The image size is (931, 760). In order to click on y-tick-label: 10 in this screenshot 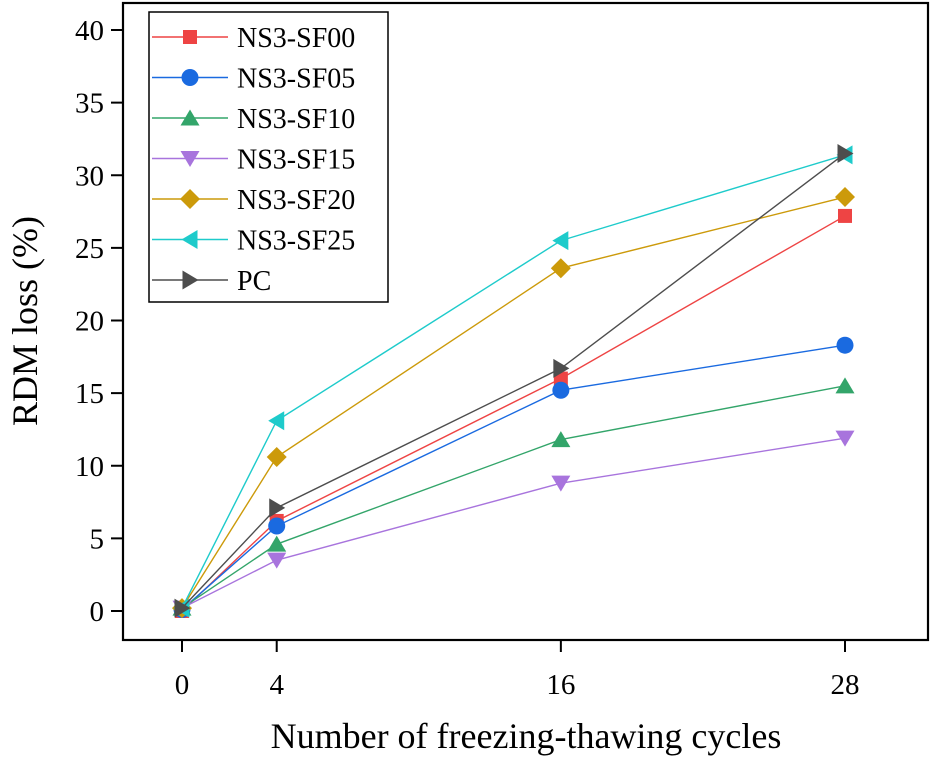, I will do `click(89, 467)`.